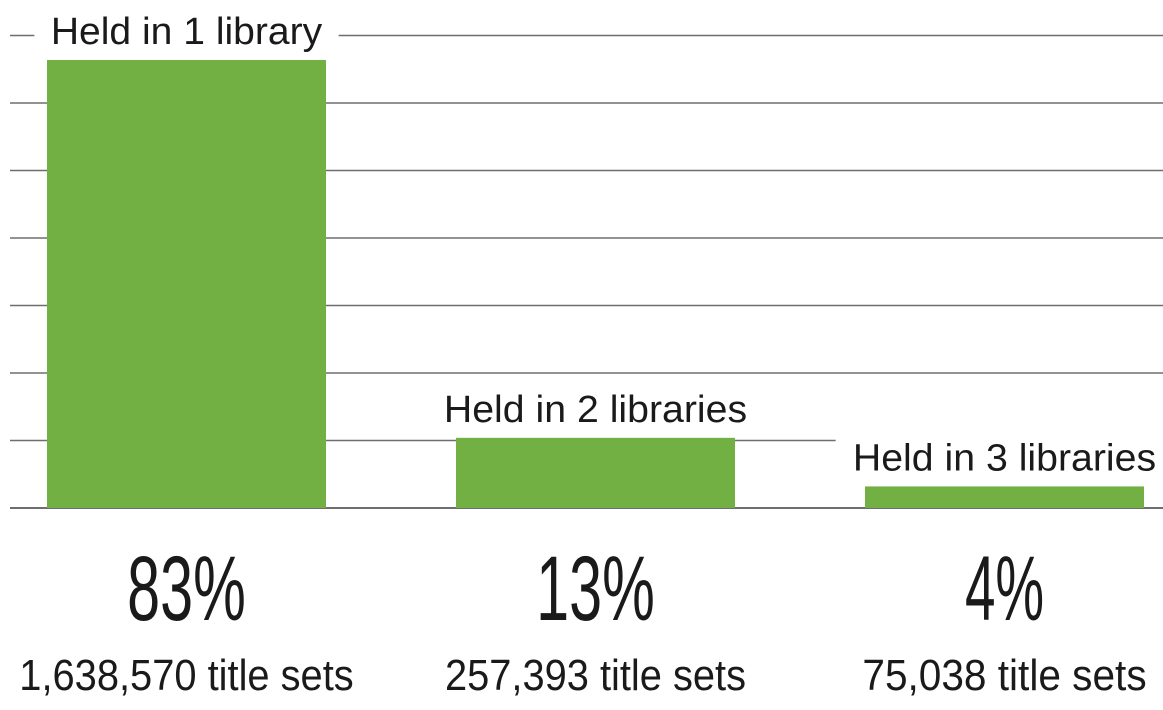 The image size is (1163, 710). I want to click on count-label-1: 1,638,570 title sets, so click(186, 675).